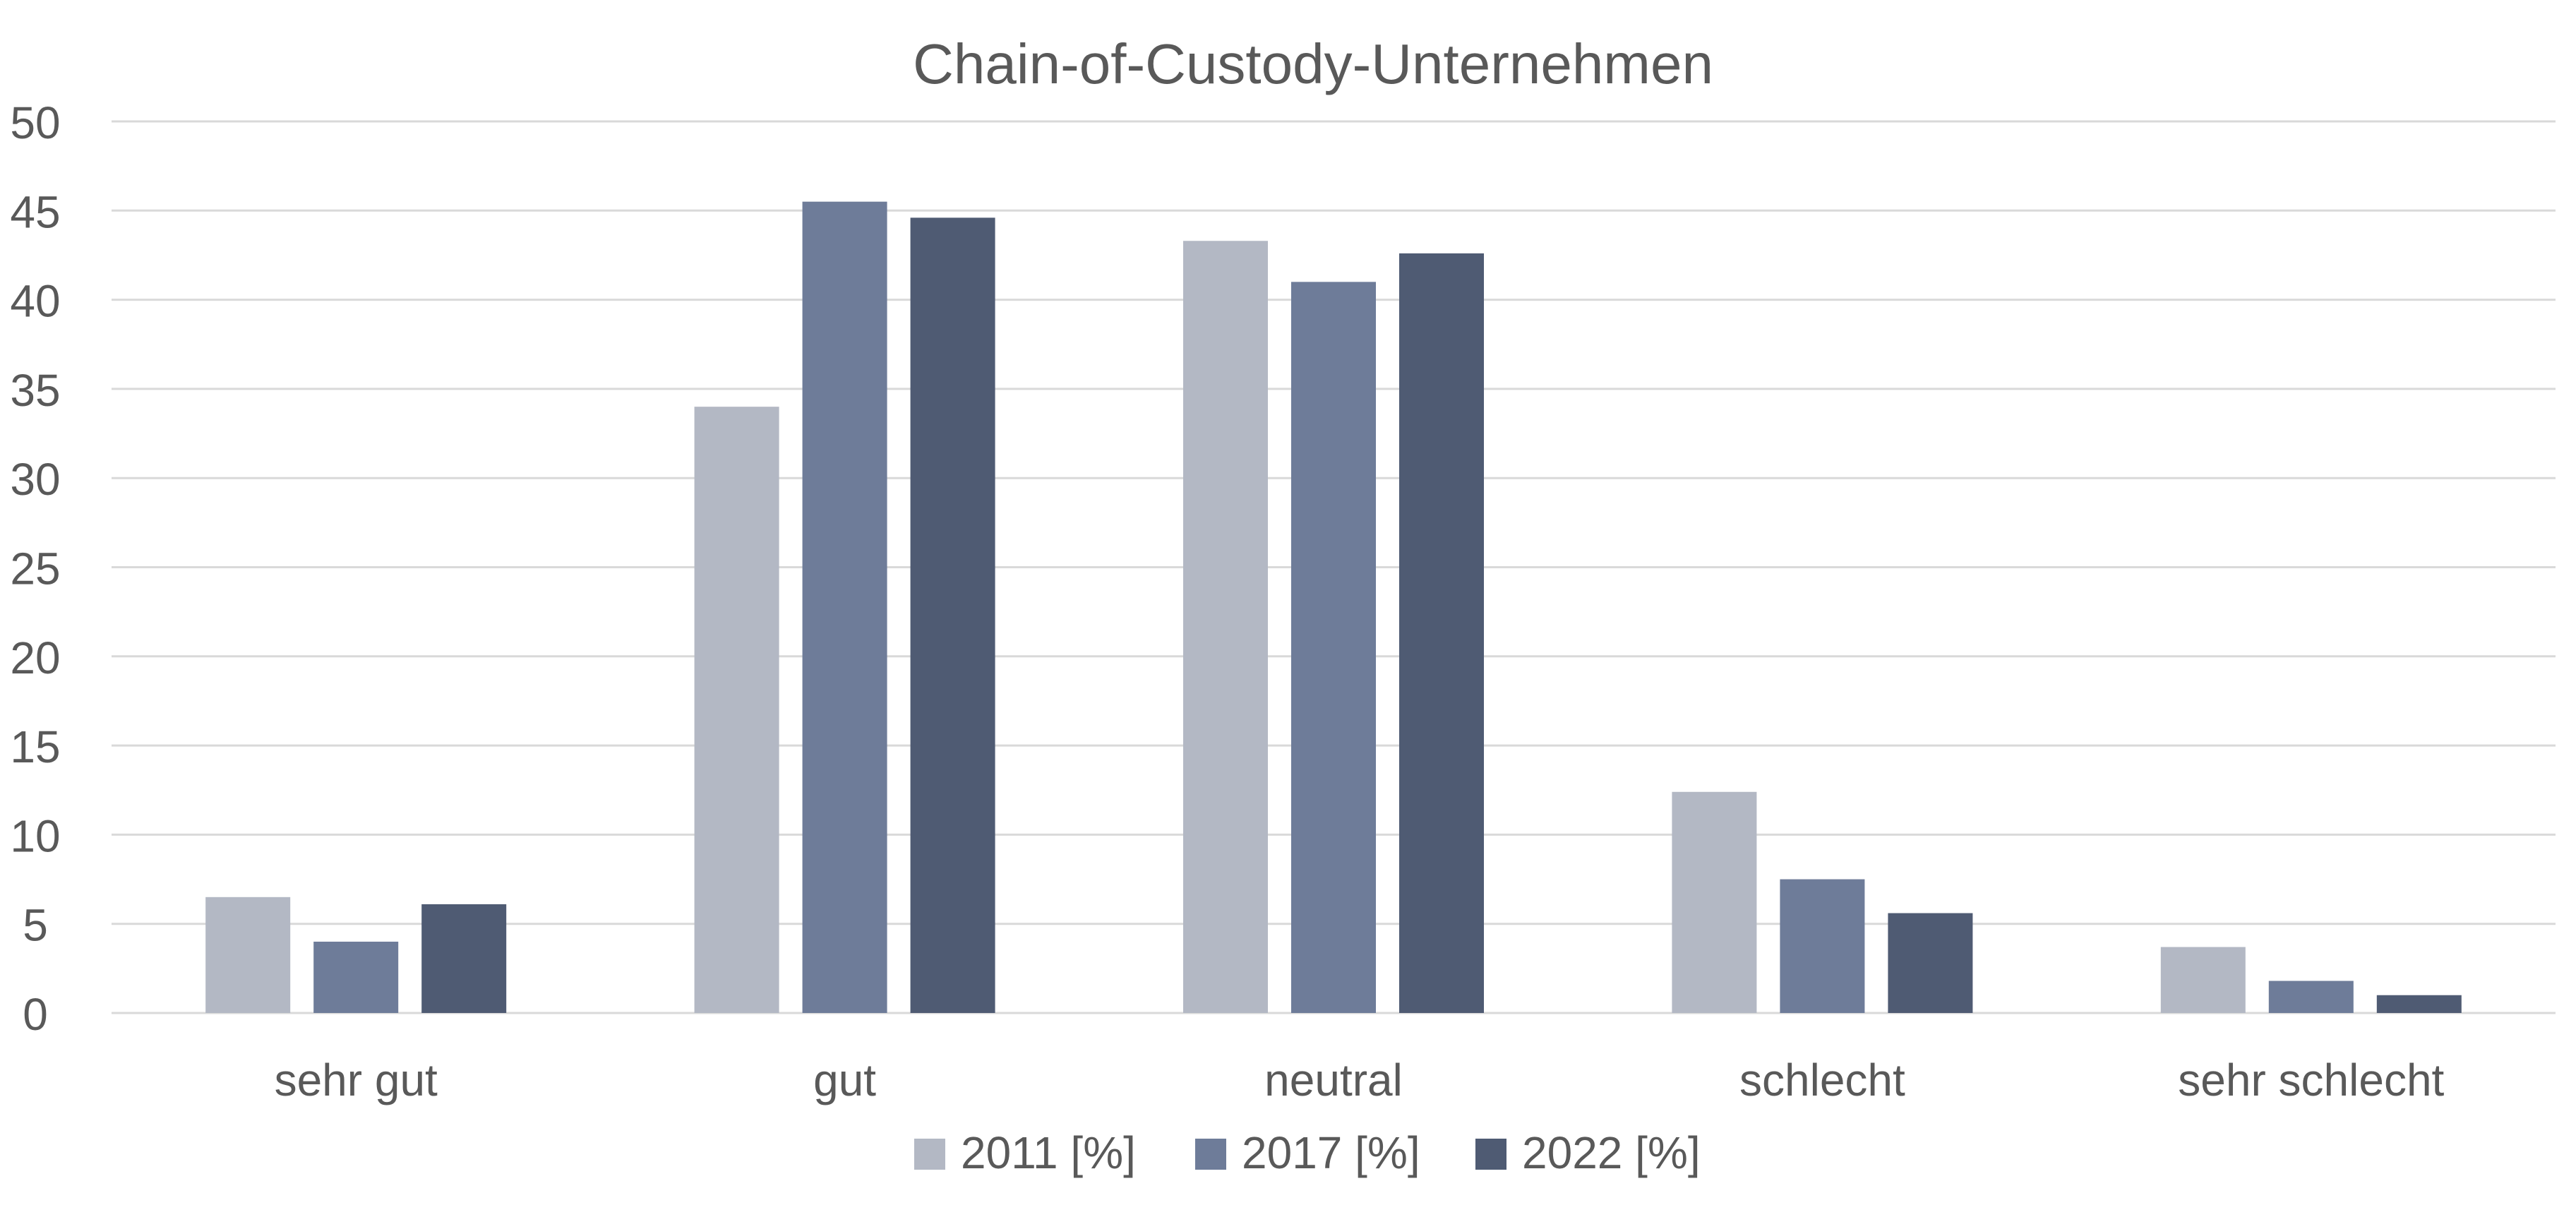  What do you see at coordinates (2203, 980) in the screenshot?
I see `bar-2011-sehr-schlecht` at bounding box center [2203, 980].